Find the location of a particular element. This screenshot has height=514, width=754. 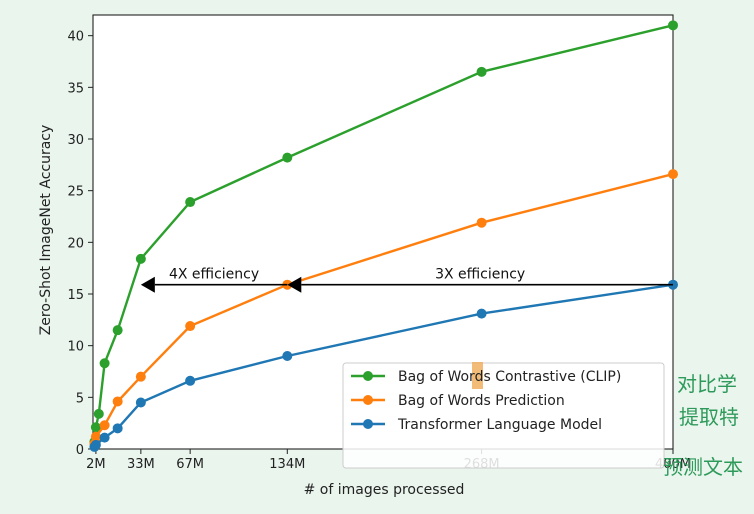

arrowhead-3x is located at coordinates (294, 284).